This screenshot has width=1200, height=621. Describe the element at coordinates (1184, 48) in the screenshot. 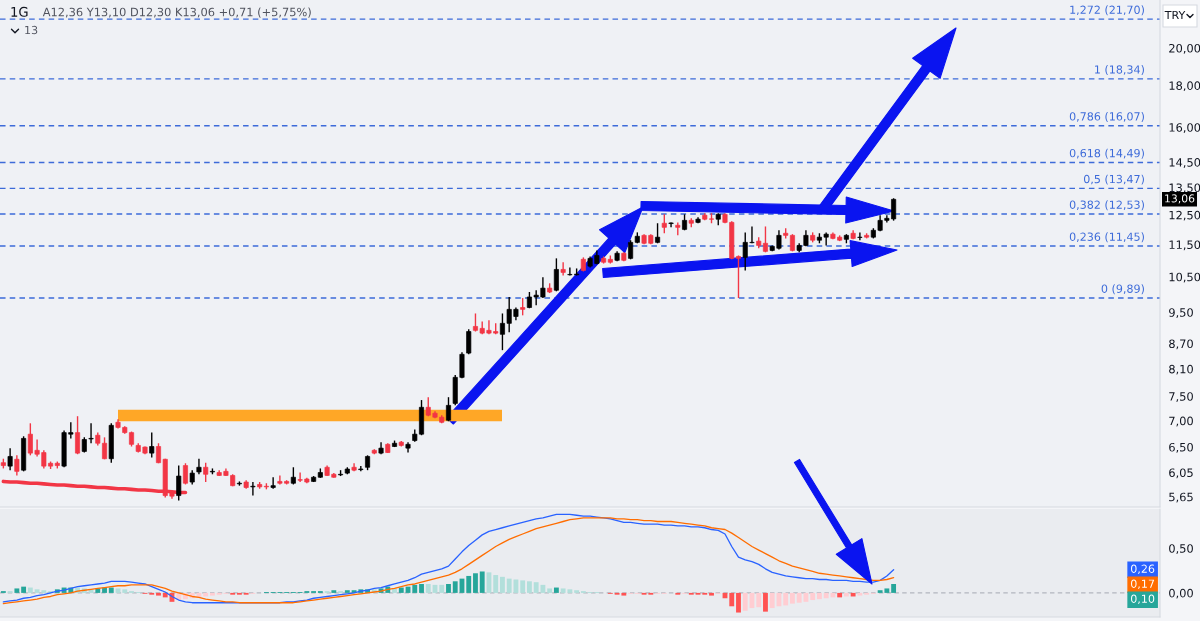

I see `y-tick-label: 20,00` at that location.